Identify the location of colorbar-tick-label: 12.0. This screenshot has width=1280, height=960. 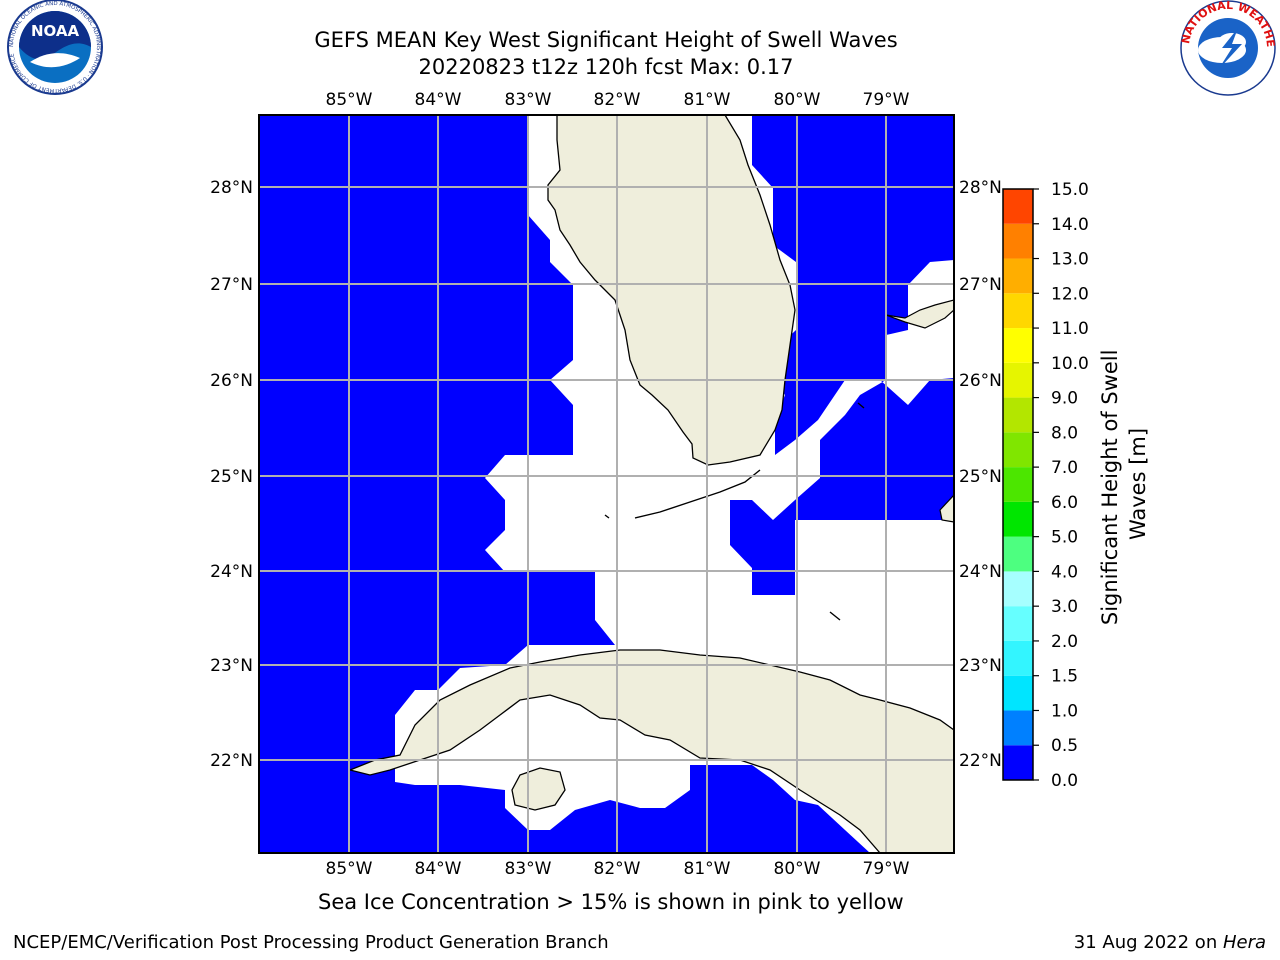
(1070, 294).